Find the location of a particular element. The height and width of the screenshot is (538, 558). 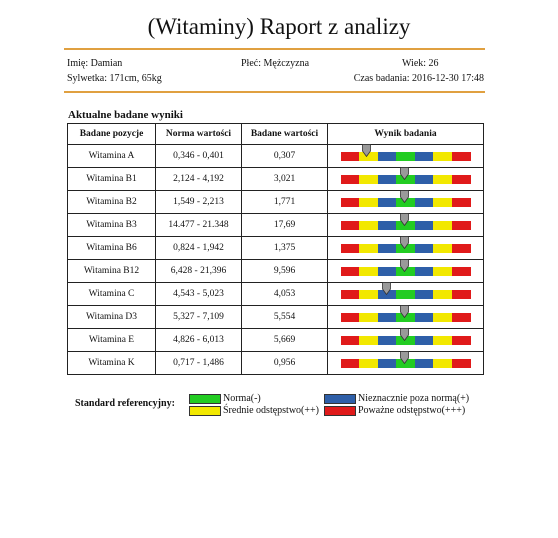

patient-sex: Płeć: Mężczyzna is located at coordinates (275, 63).